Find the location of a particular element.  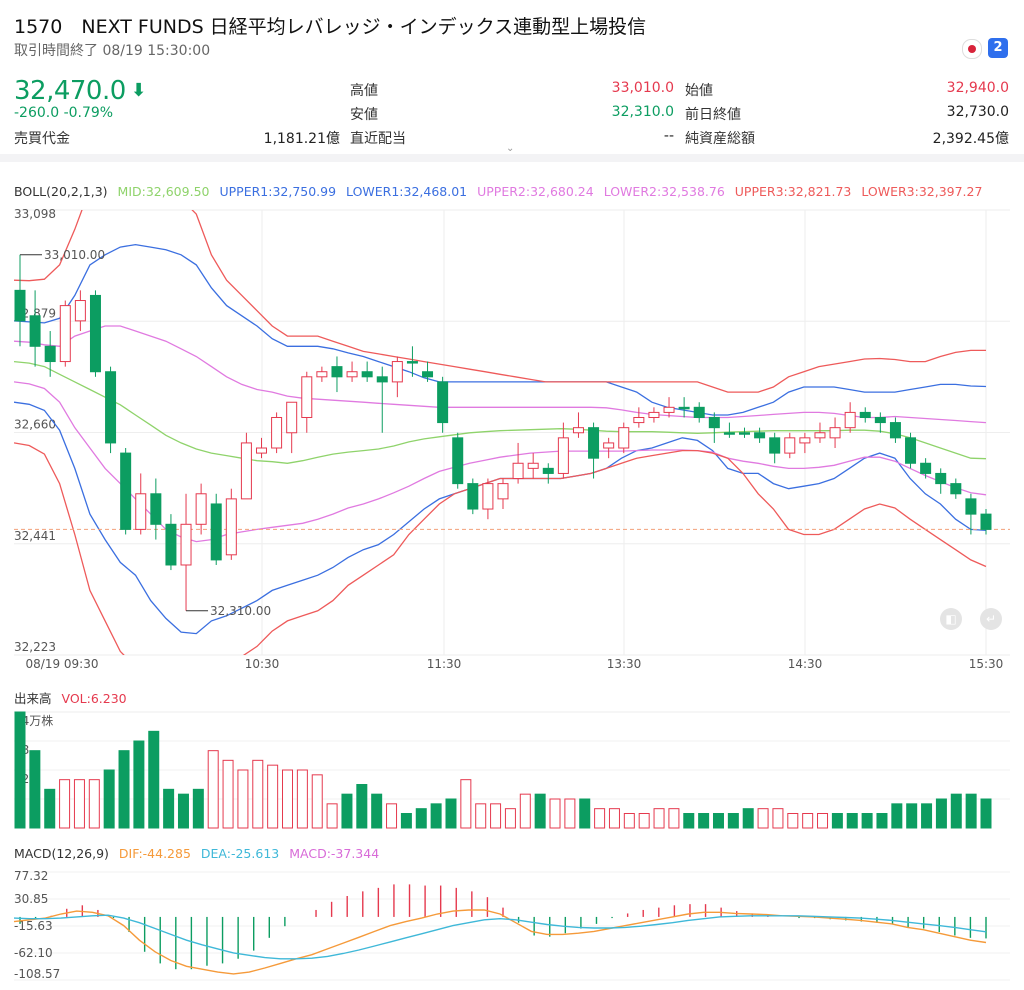

time-tick-label: 13:30 is located at coordinates (624, 664).